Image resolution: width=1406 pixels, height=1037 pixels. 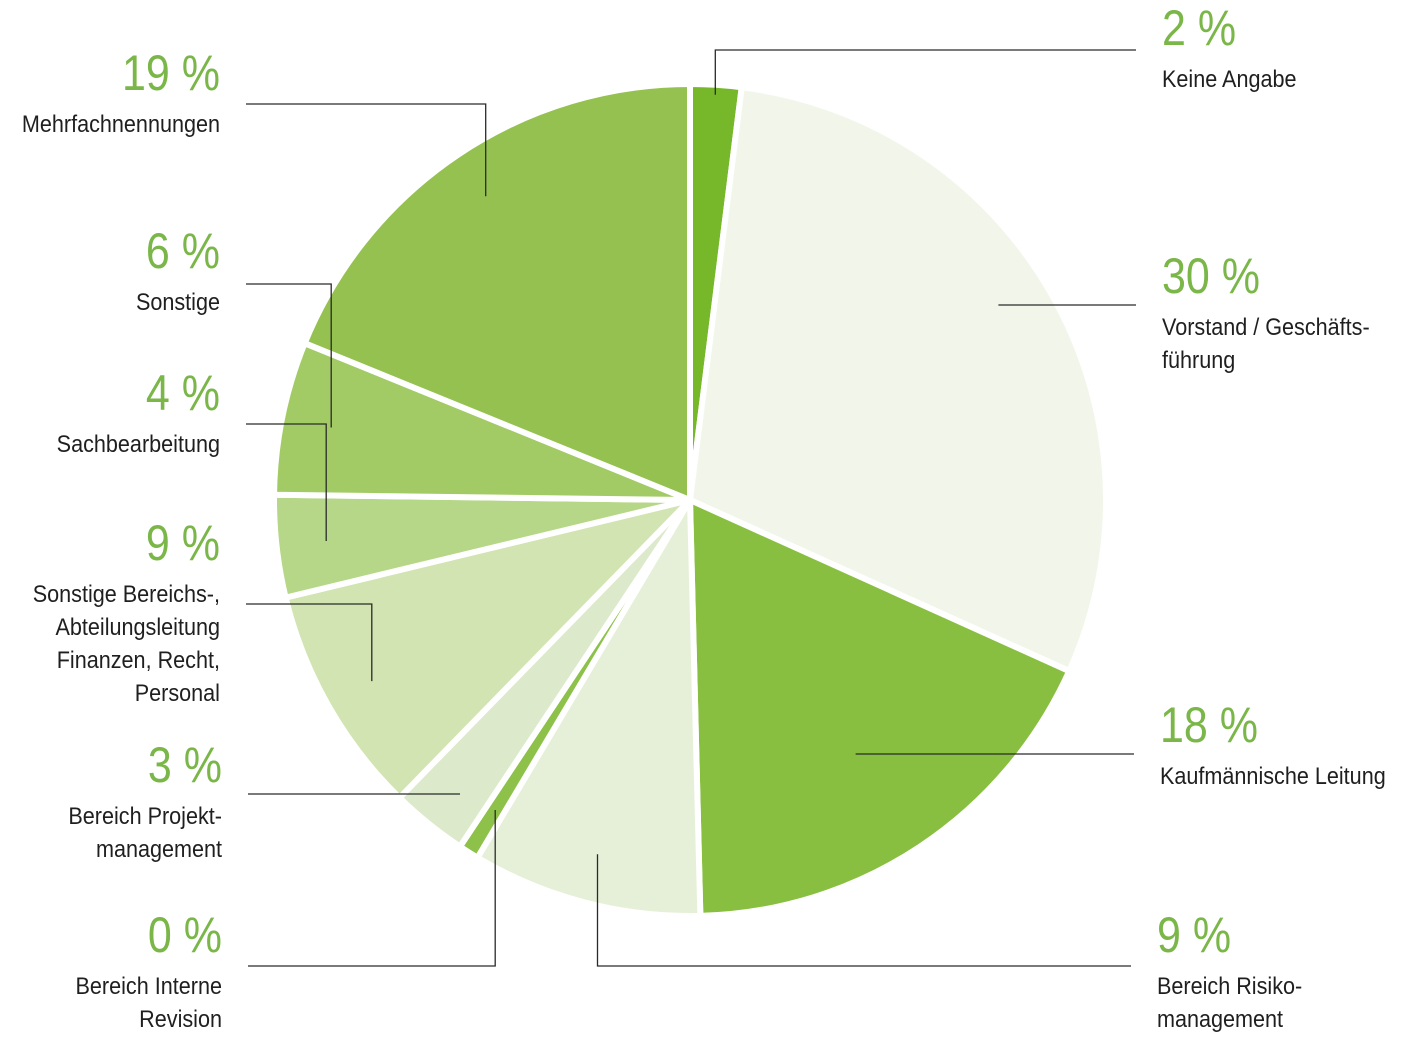 I want to click on slice-category-label: Vorstand / Geschäfts-, so click(x=1266, y=326).